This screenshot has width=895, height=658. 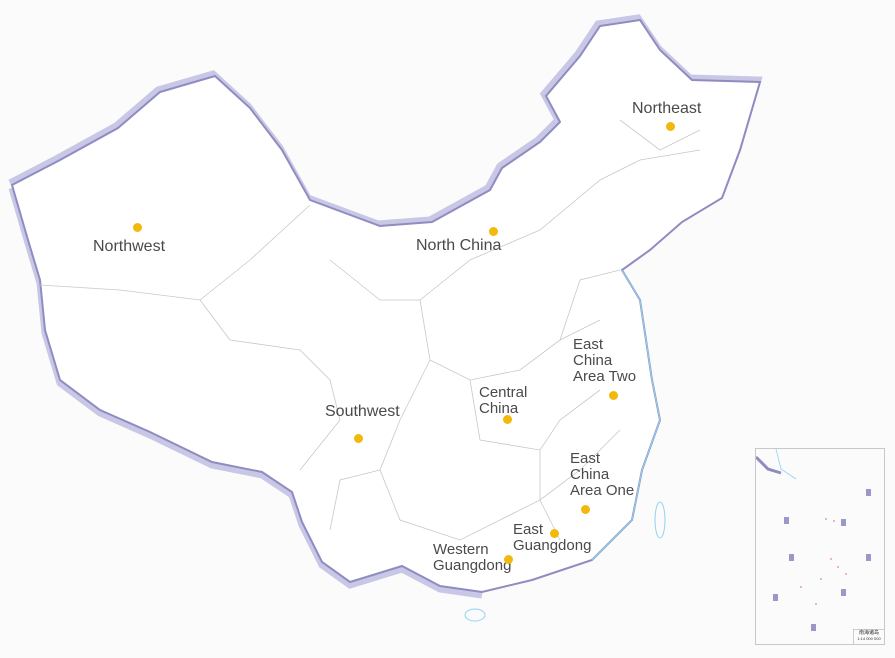 I want to click on inset-scale: 1:14 000 000, so click(x=869, y=638).